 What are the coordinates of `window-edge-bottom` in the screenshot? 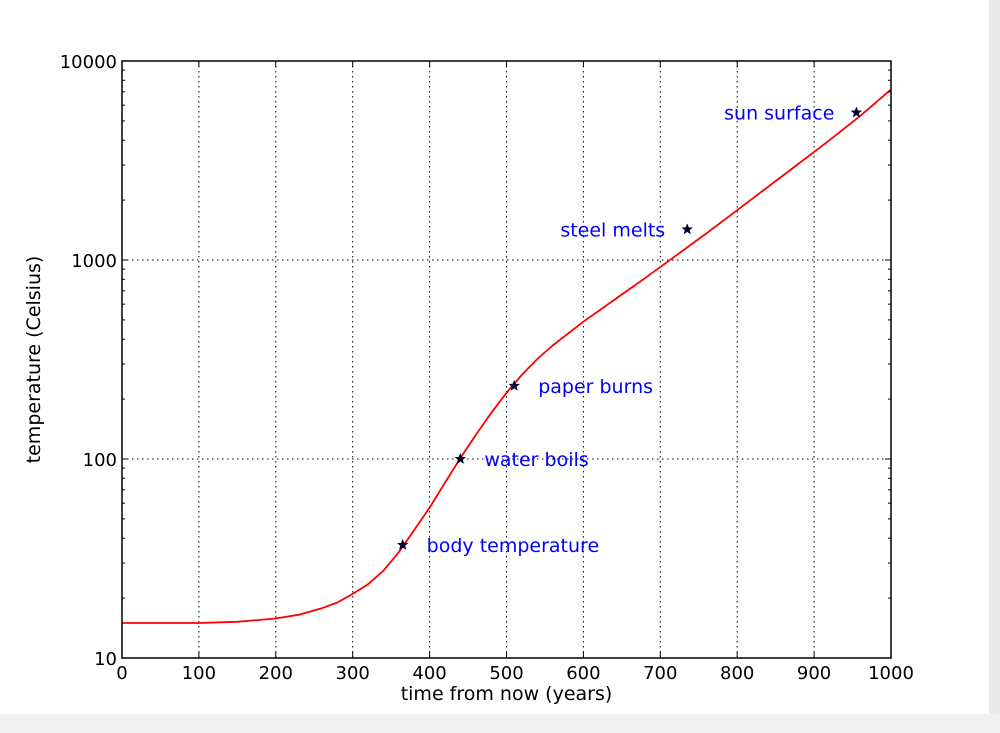 It's located at (500, 723).